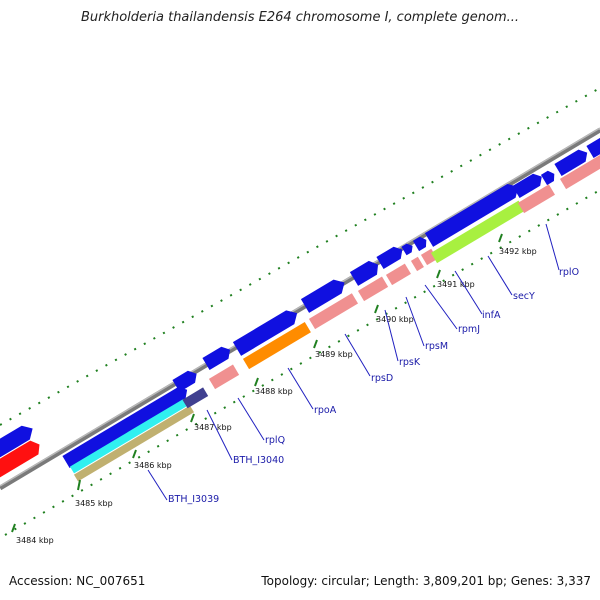  Describe the element at coordinates (193, 499) in the screenshot. I see `gene-label: BTH_I3039` at that location.